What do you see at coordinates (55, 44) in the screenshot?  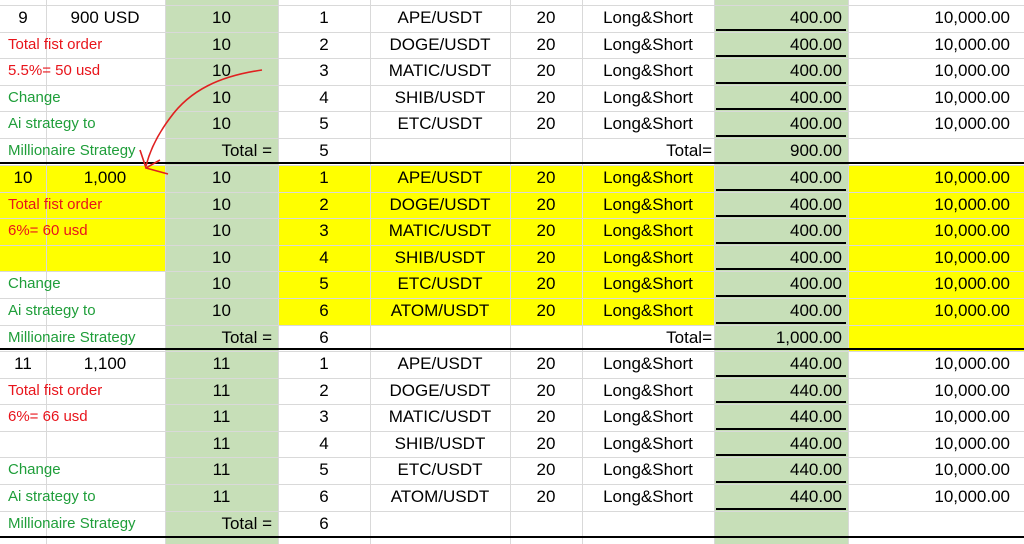 I see `note-order-info: Total fist order` at bounding box center [55, 44].